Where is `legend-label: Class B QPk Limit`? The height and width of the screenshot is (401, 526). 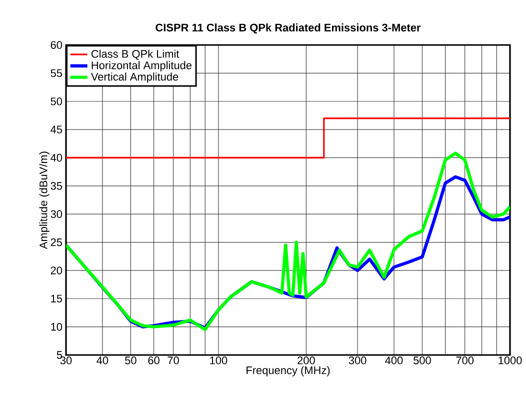
legend-label: Class B QPk Limit is located at coordinates (135, 55).